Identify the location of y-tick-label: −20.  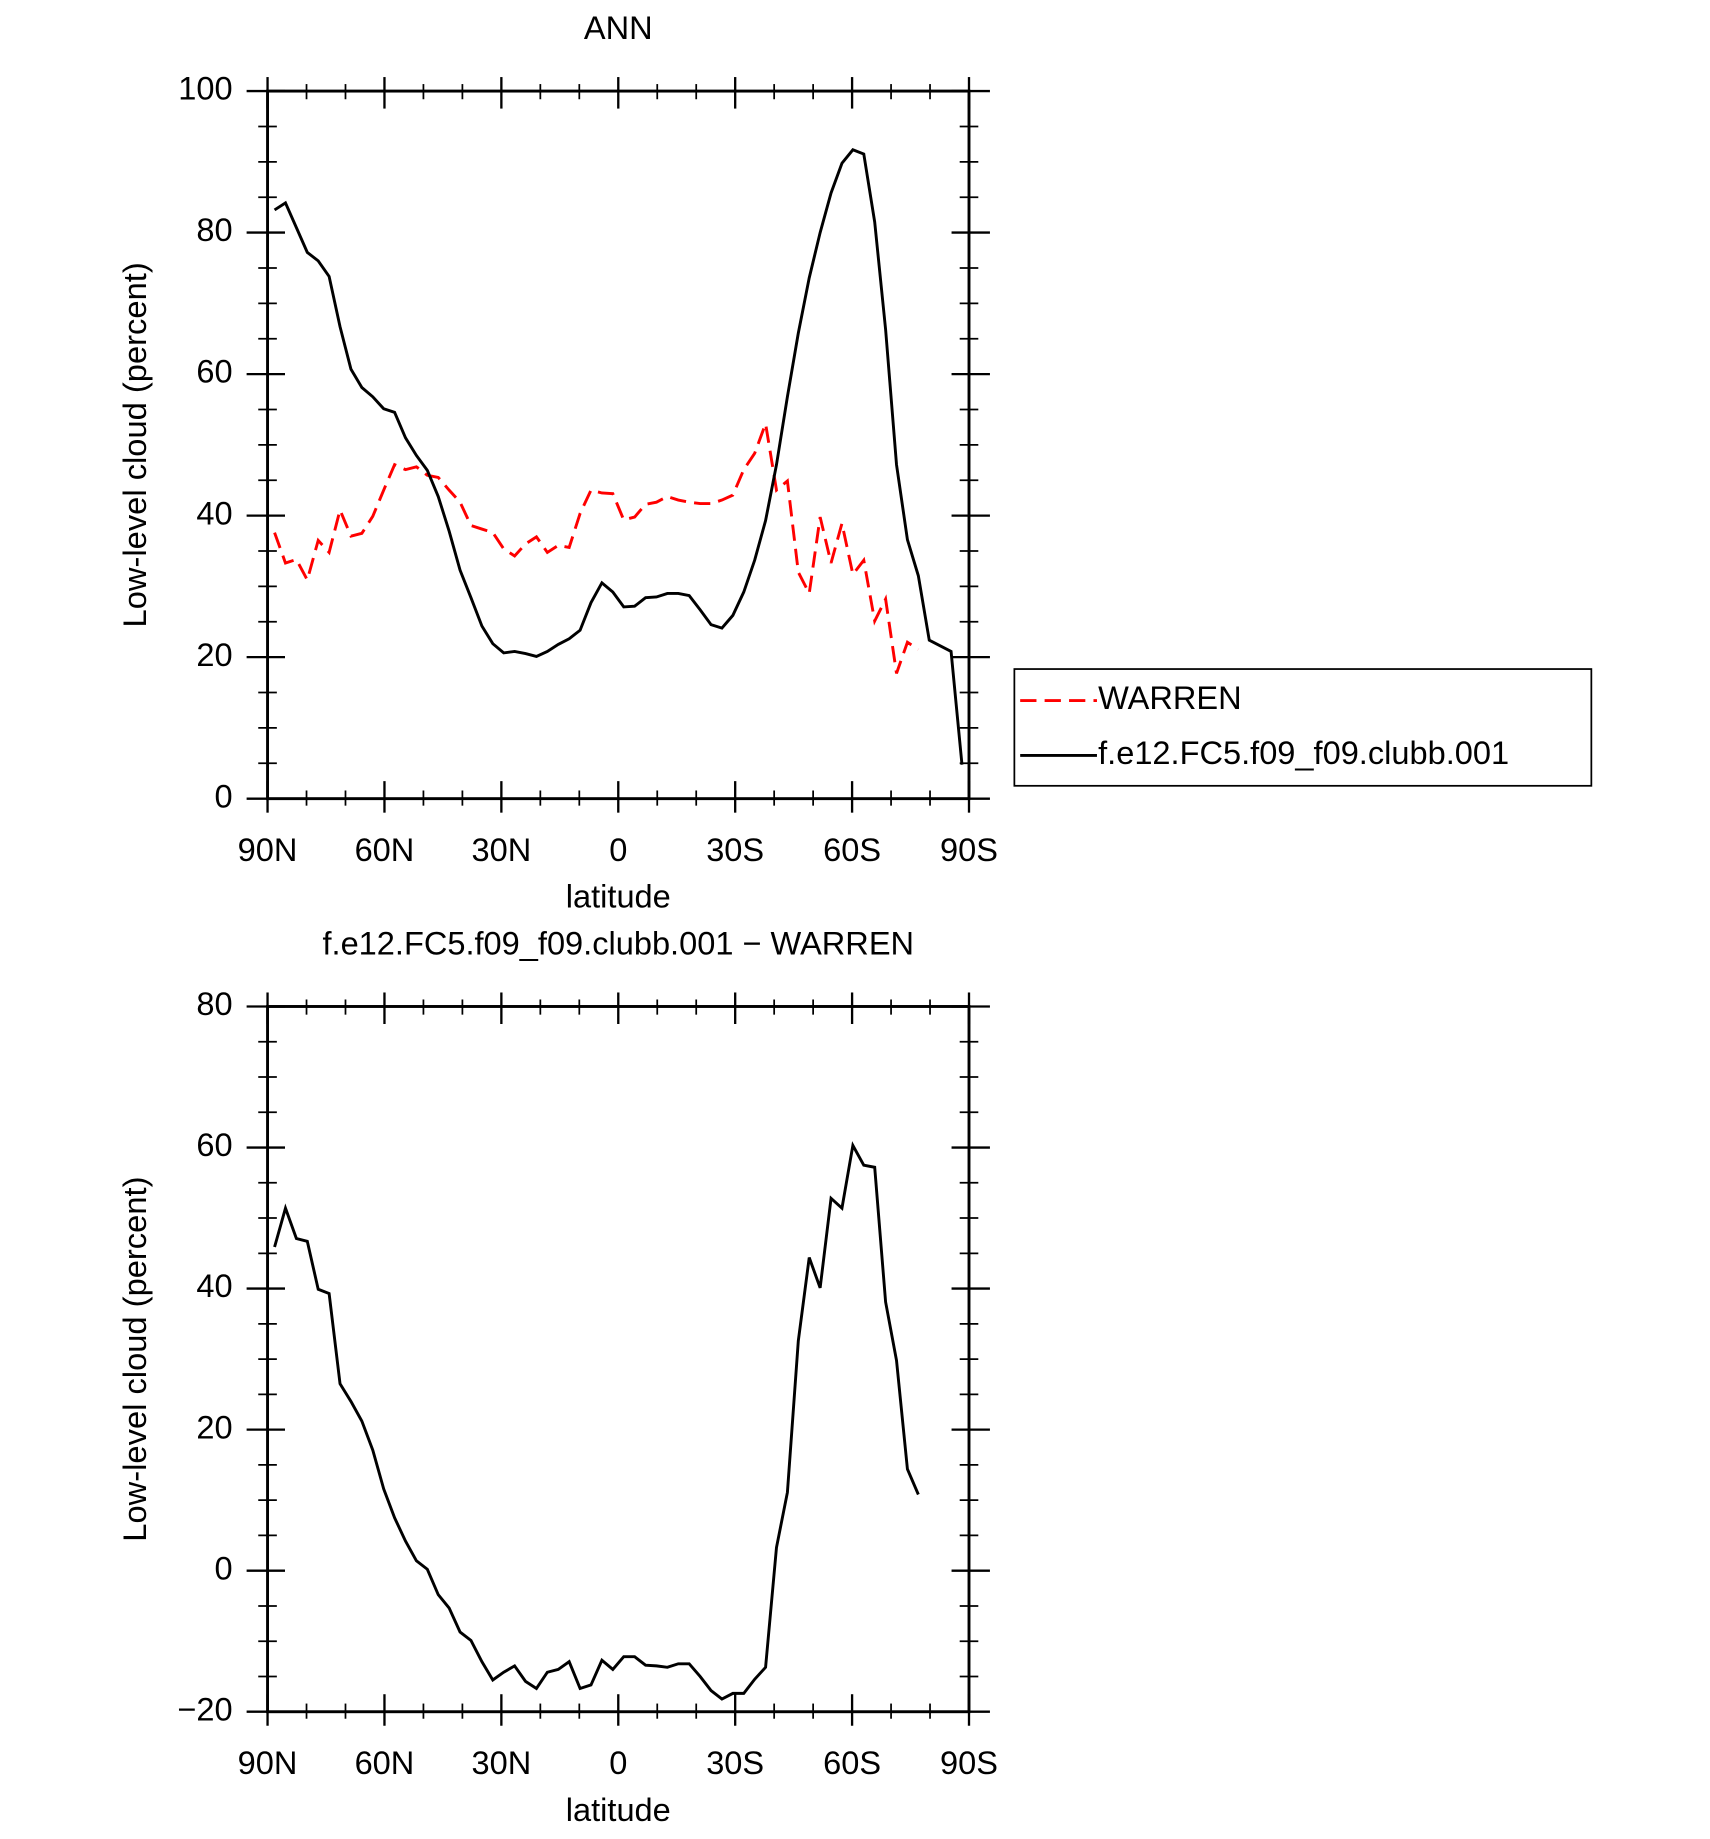
(204, 1708).